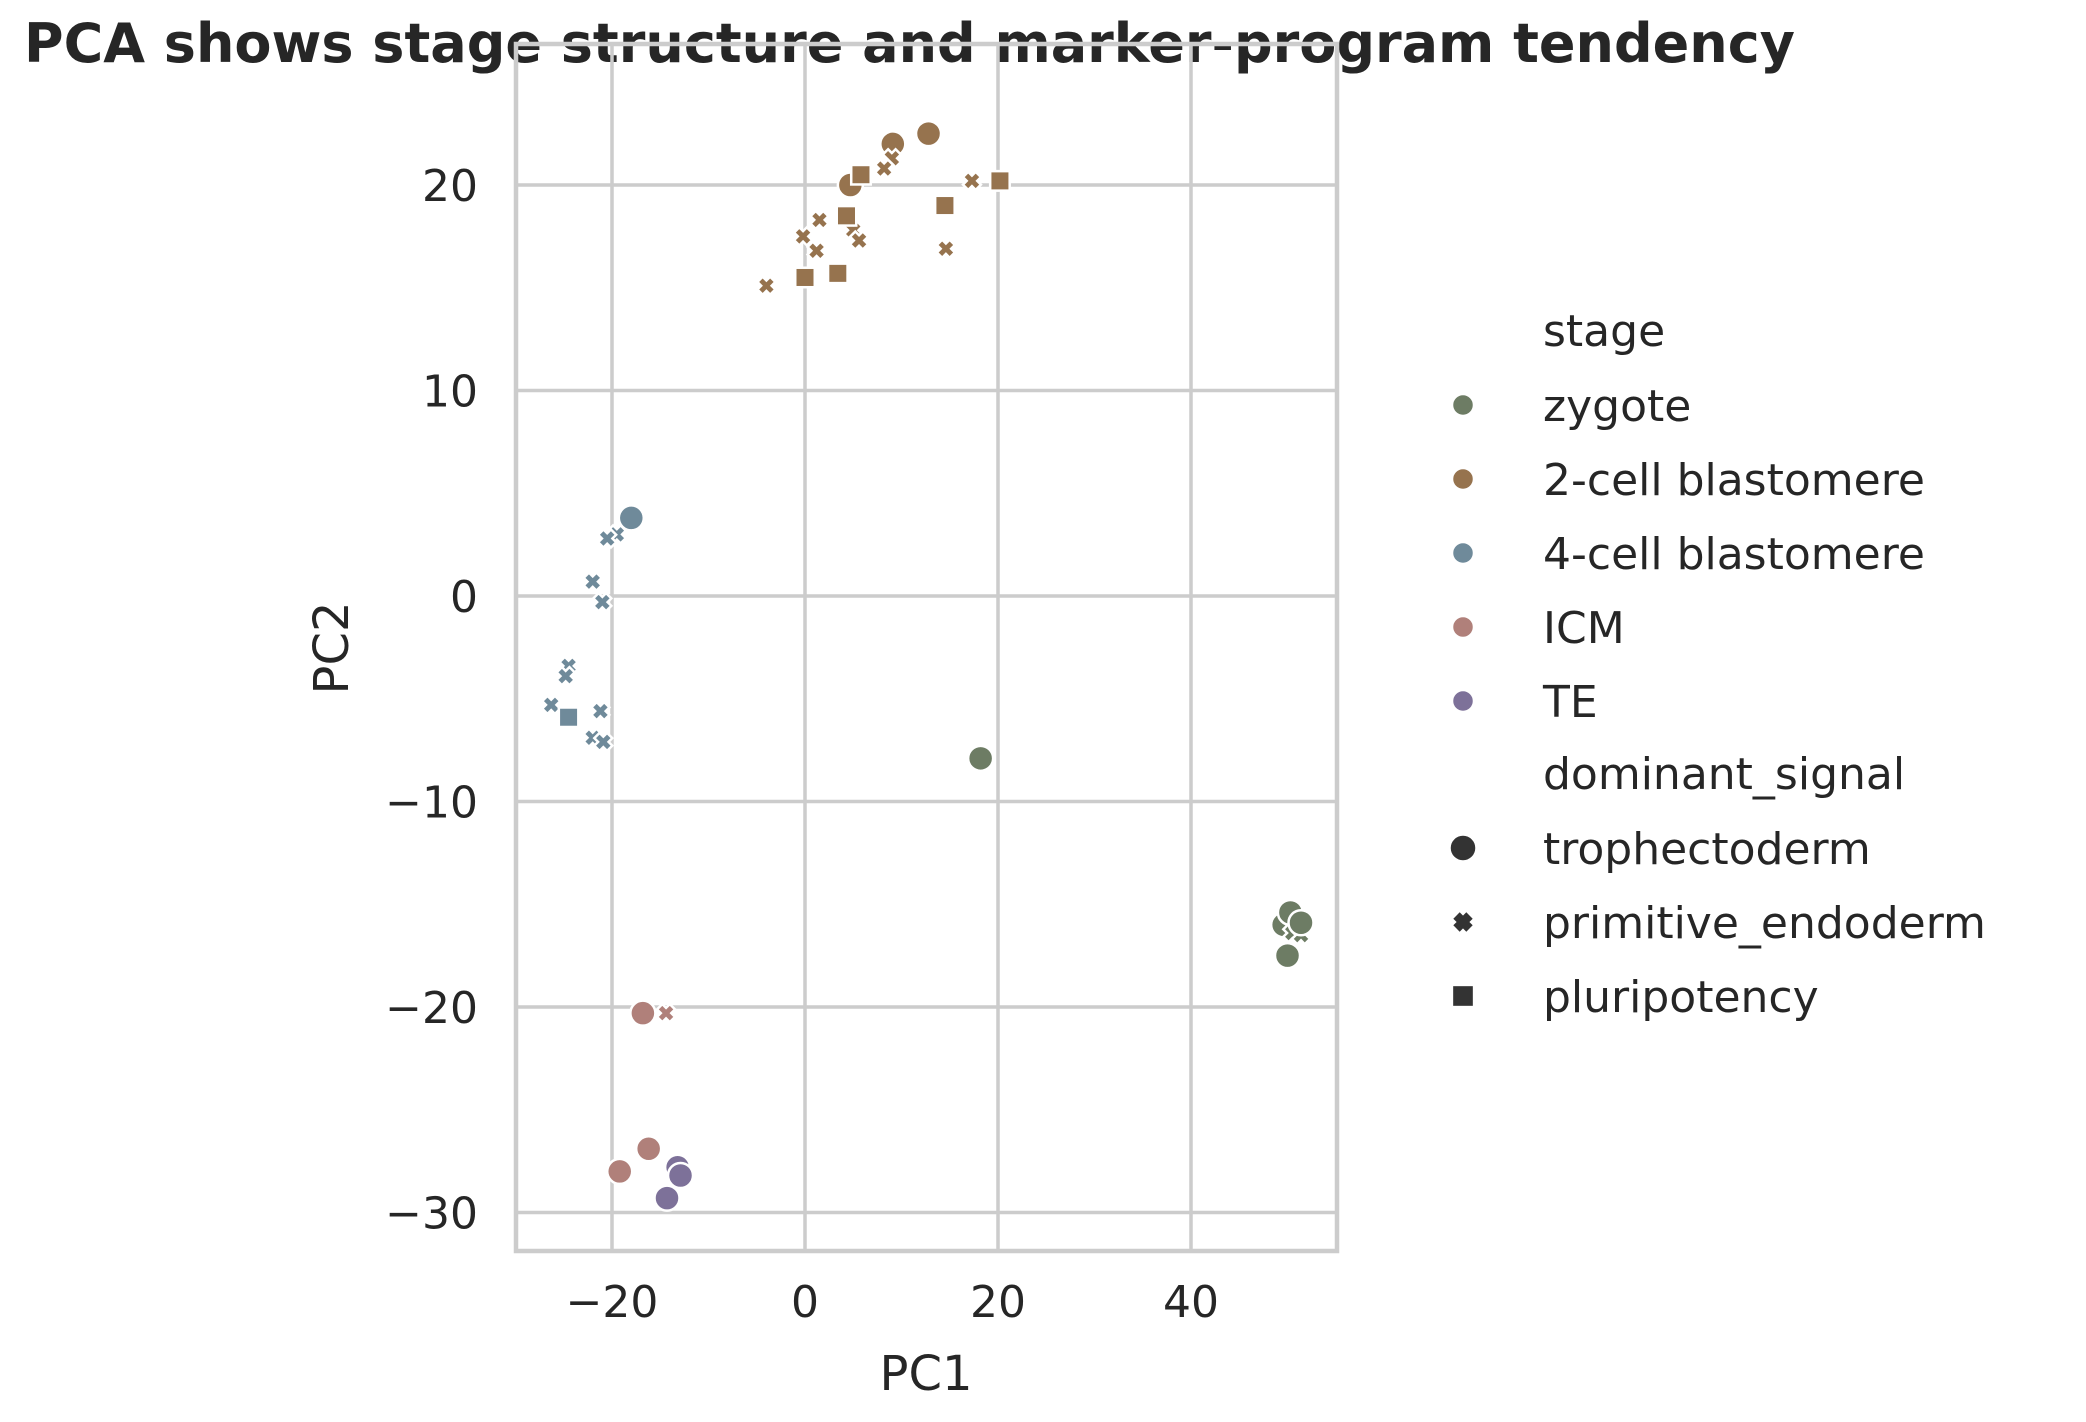 The width and height of the screenshot is (2086, 1422). Describe the element at coordinates (631, 518) in the screenshot. I see `point-4-cell-blastomere-trophectoderm` at that location.